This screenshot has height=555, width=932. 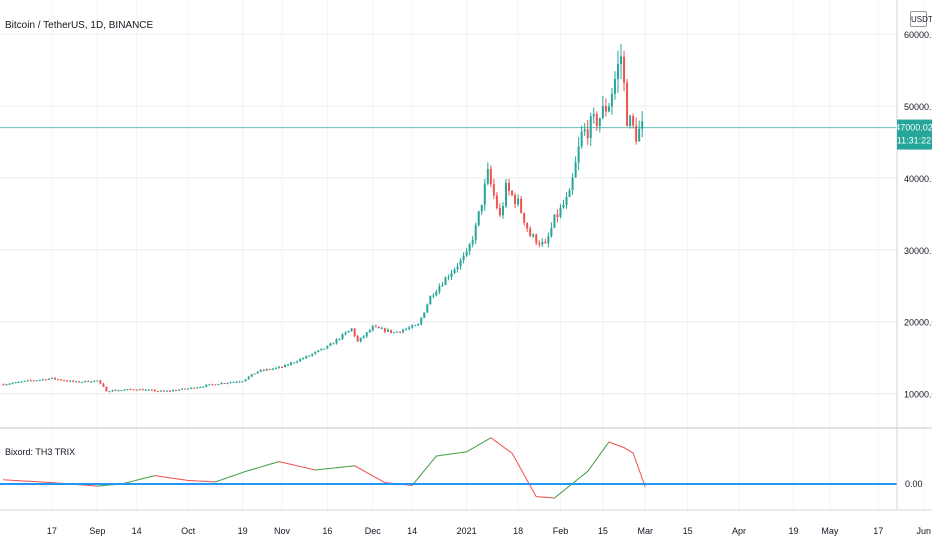 I want to click on currency-button: USDT, so click(x=918, y=19).